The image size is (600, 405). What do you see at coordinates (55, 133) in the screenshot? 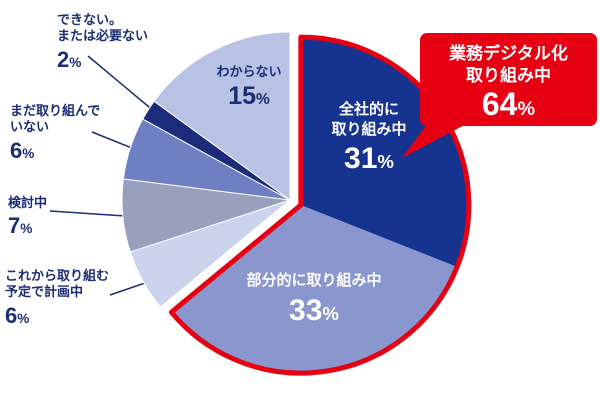
I see `label-not-yet: まだ取り組んで いない 6%` at bounding box center [55, 133].